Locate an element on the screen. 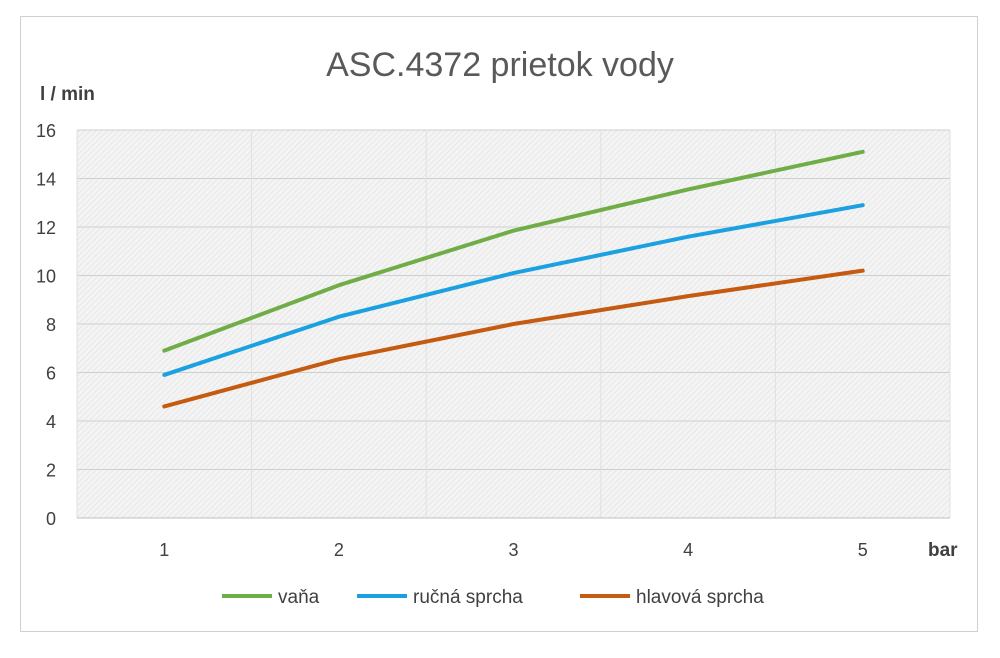 Image resolution: width=1000 pixels, height=658 pixels. y-tick-label: 10 is located at coordinates (46, 277).